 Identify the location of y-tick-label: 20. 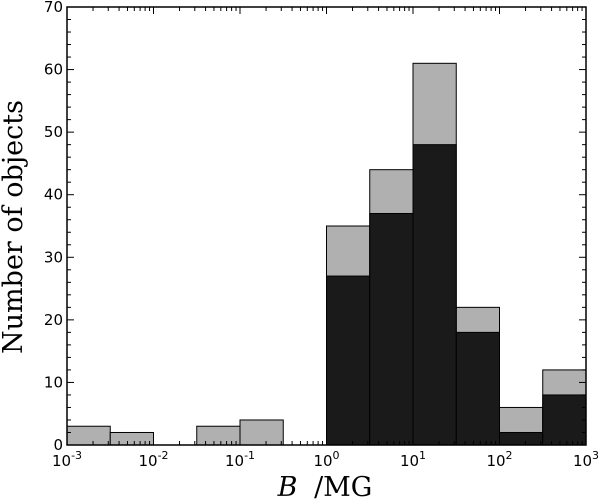
(53, 320).